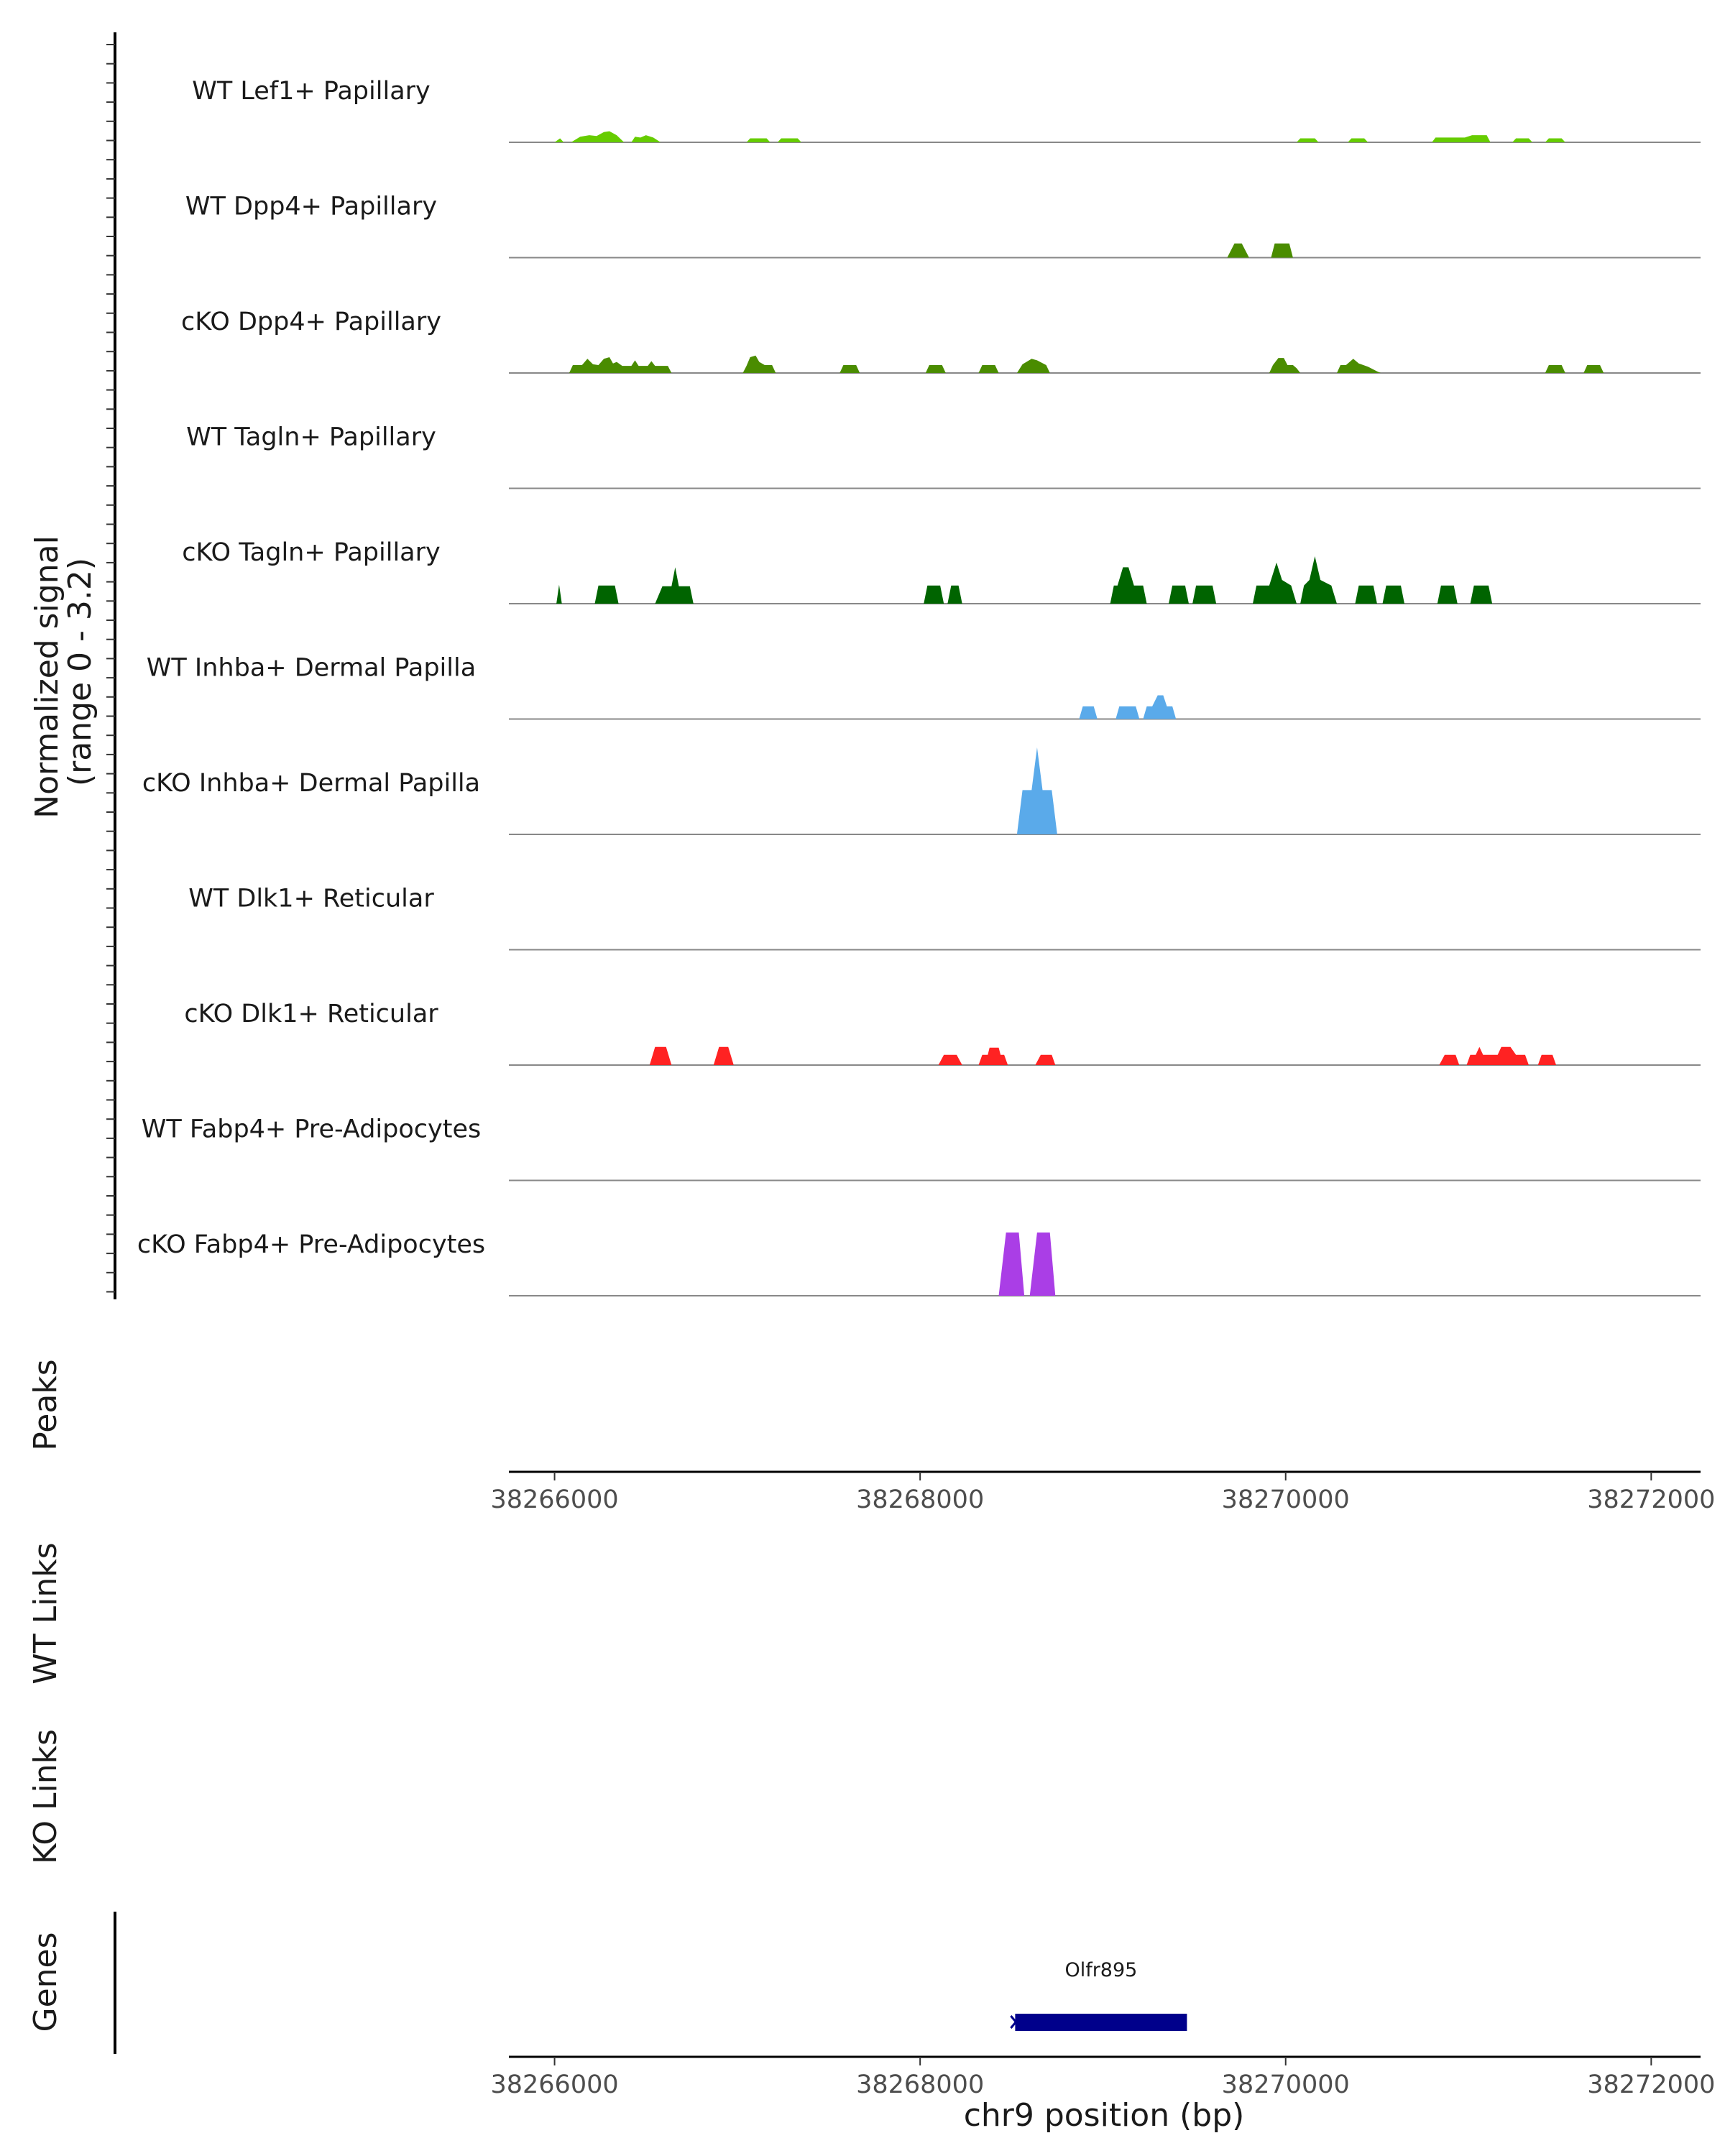 Image resolution: width=1725 pixels, height=2156 pixels. Describe the element at coordinates (941, 341) in the screenshot. I see `track: cKO Dpp4+ Papillary` at that location.